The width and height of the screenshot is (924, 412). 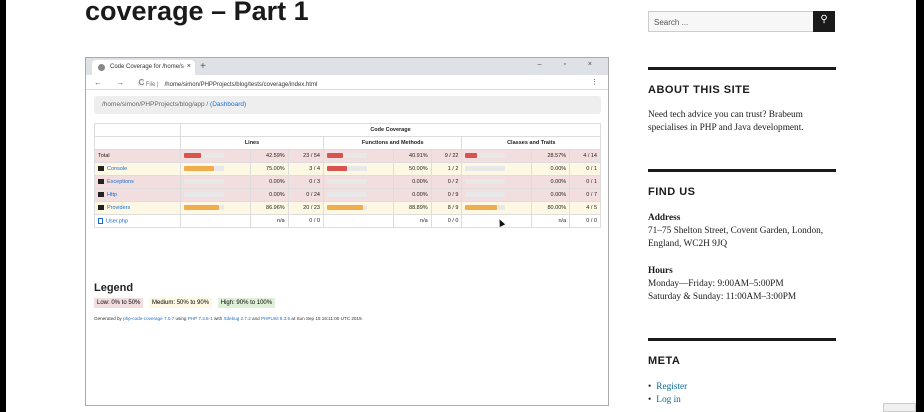 I want to click on login-link: Log in, so click(x=668, y=400).